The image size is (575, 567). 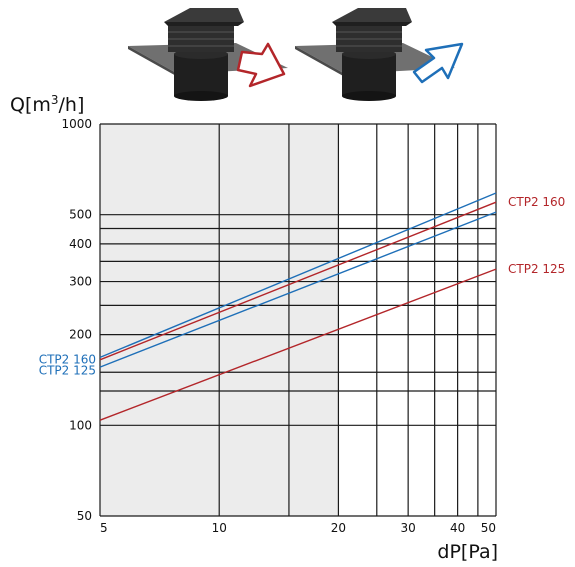 What do you see at coordinates (375, 54) in the screenshot?
I see `roof-vent-inflow-icon` at bounding box center [375, 54].